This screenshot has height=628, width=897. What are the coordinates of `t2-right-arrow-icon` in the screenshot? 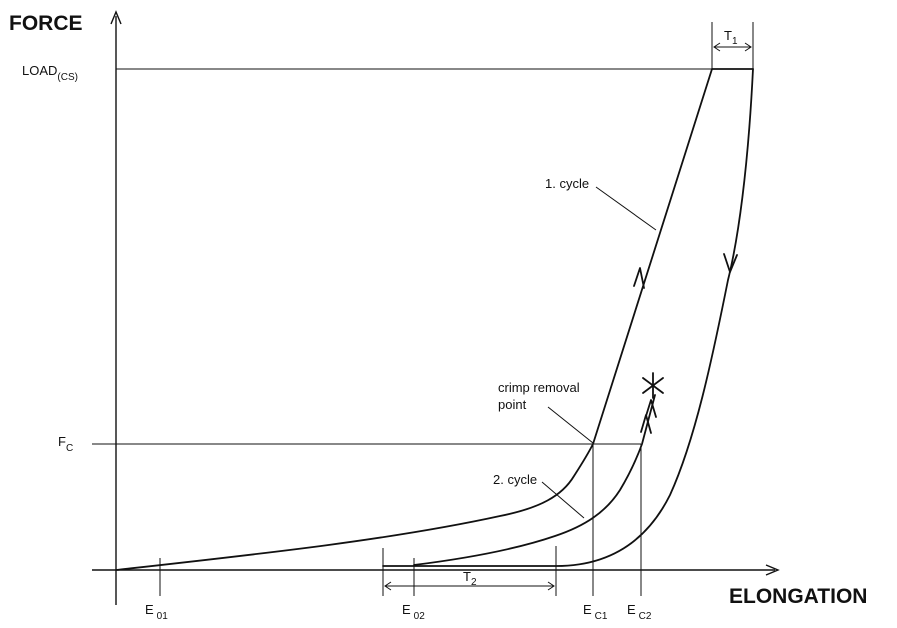 It's located at (551, 586).